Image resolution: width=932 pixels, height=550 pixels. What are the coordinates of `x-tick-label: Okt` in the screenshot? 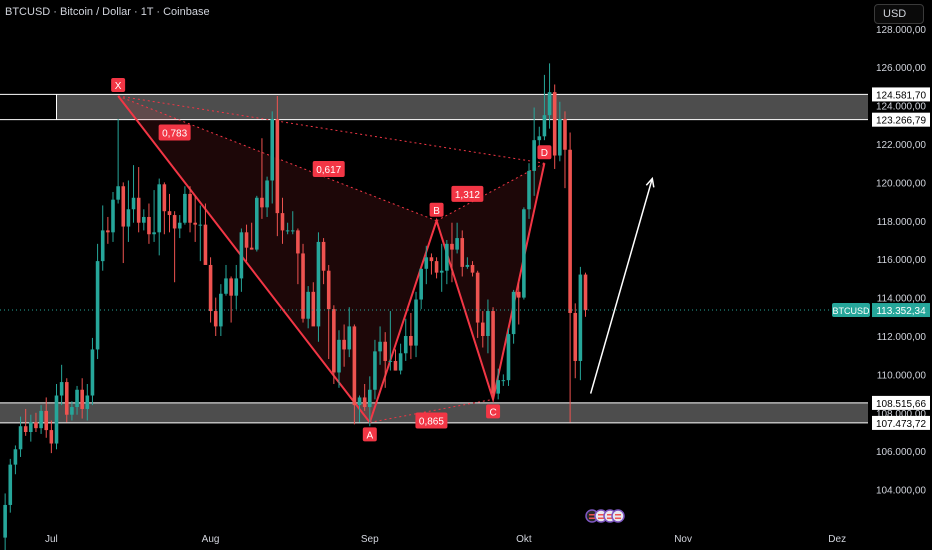 It's located at (524, 539).